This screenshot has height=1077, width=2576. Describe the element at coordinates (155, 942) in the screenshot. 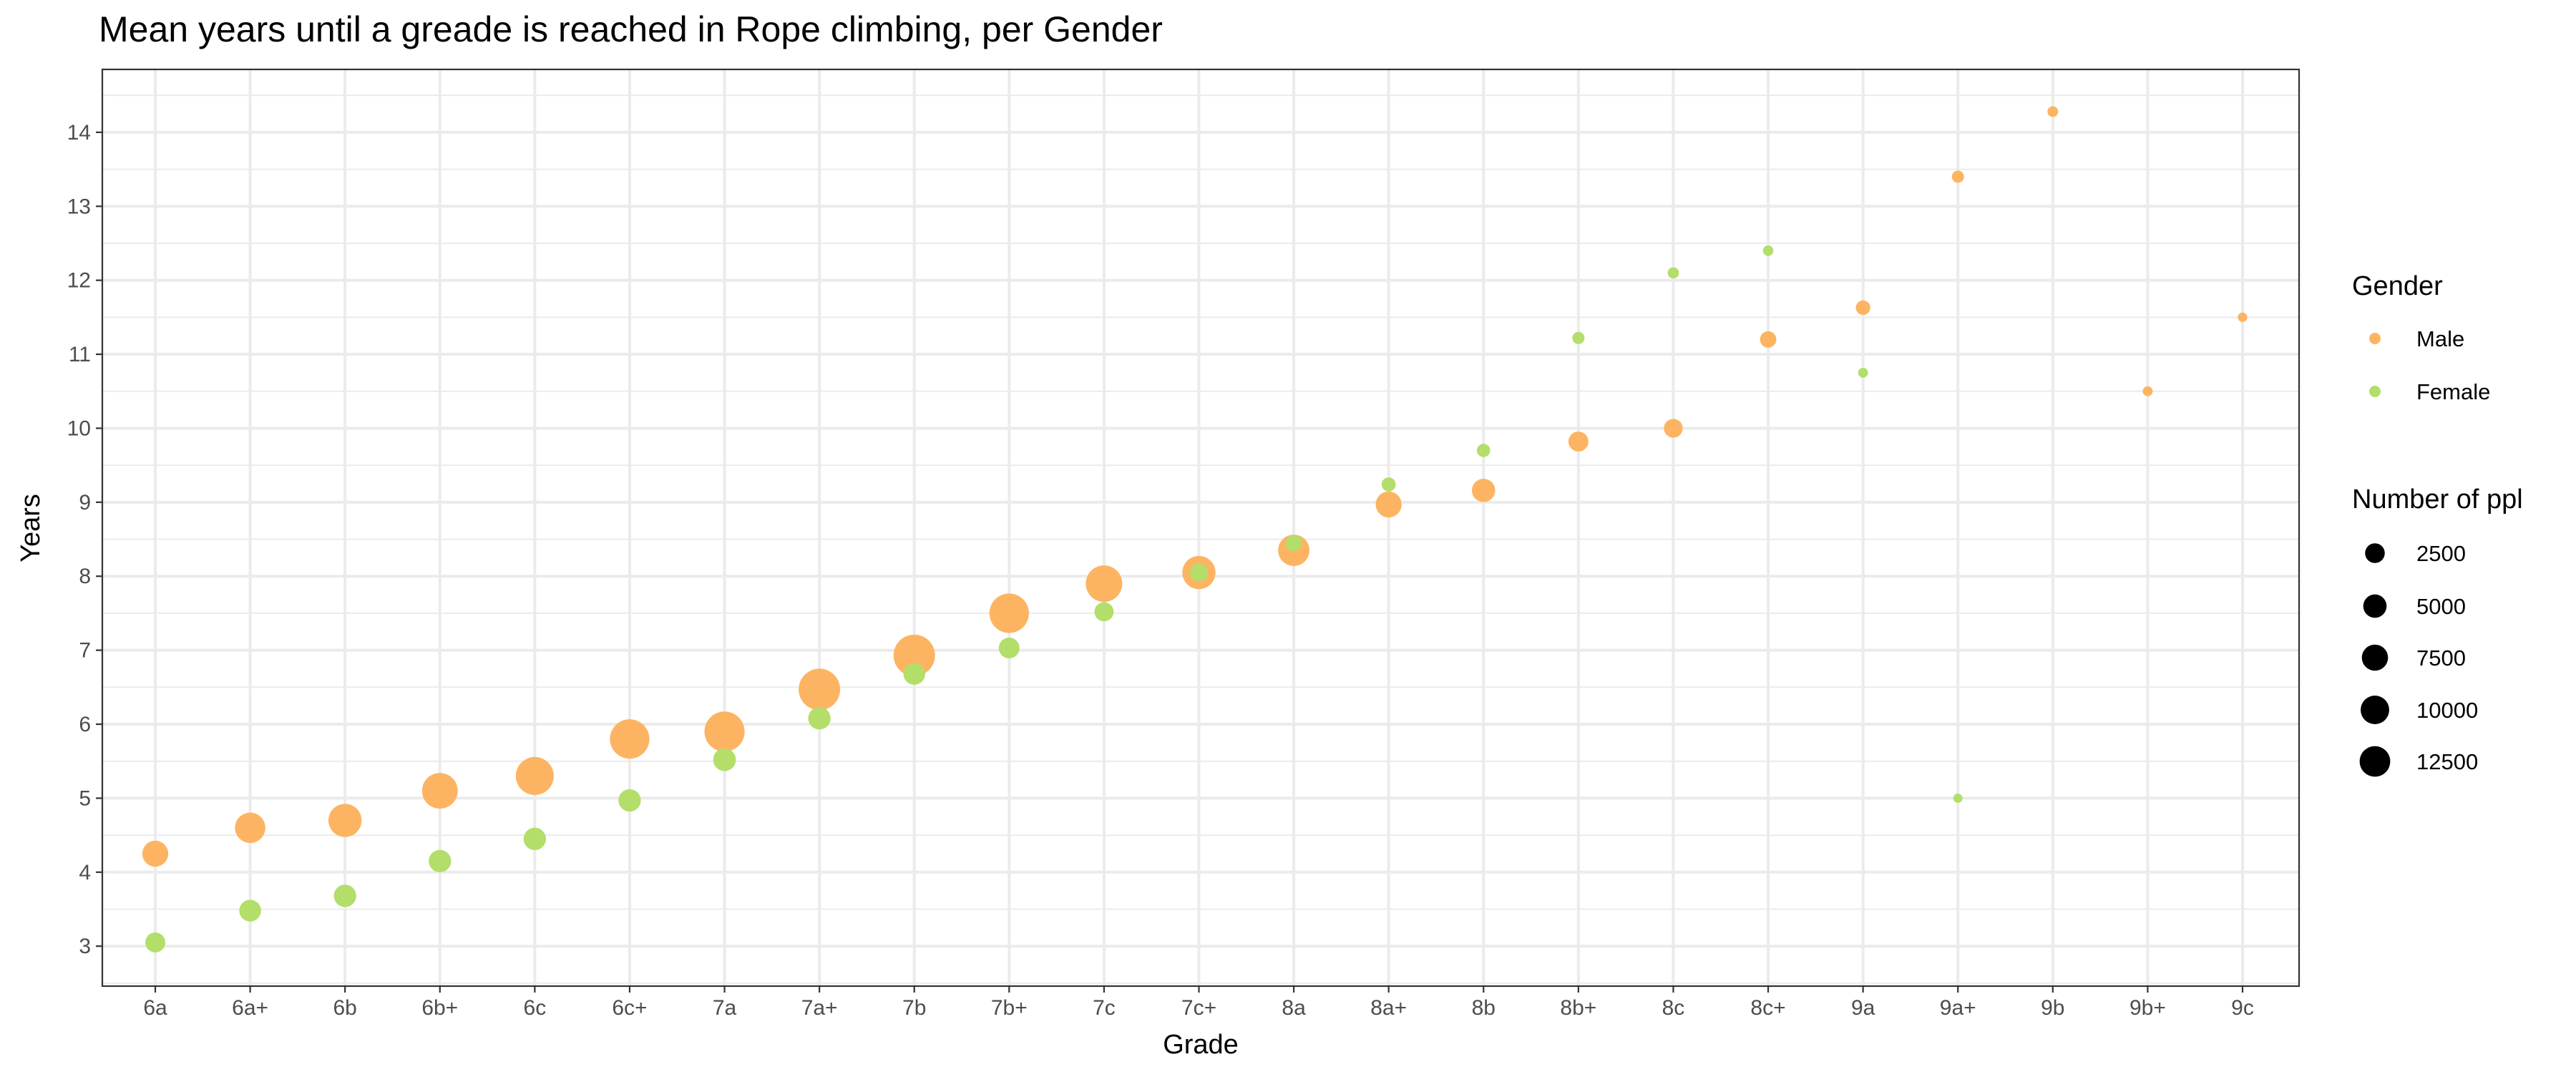

I see `point-female-6a` at that location.